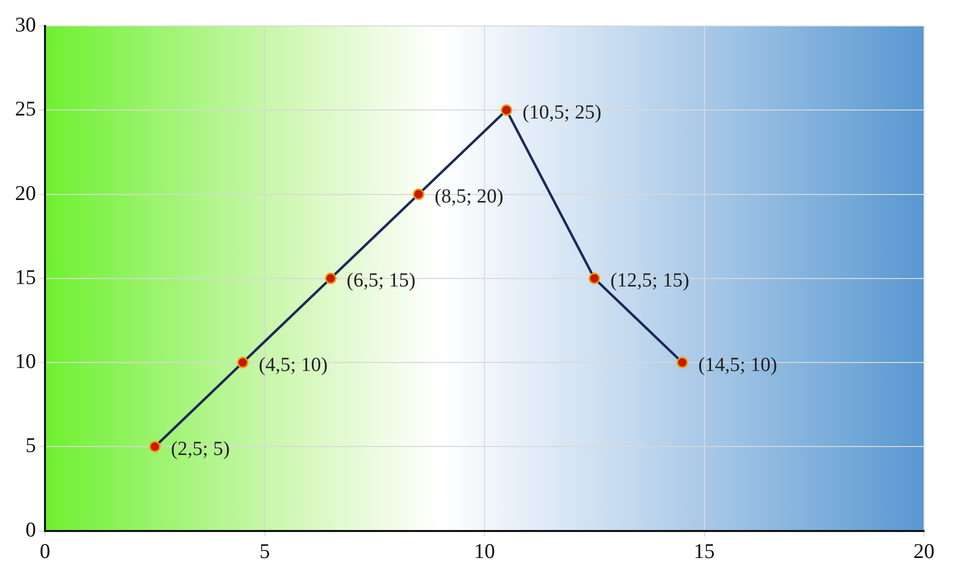 The width and height of the screenshot is (954, 578). What do you see at coordinates (469, 197) in the screenshot?
I see `data-label: (8,5; 20)` at bounding box center [469, 197].